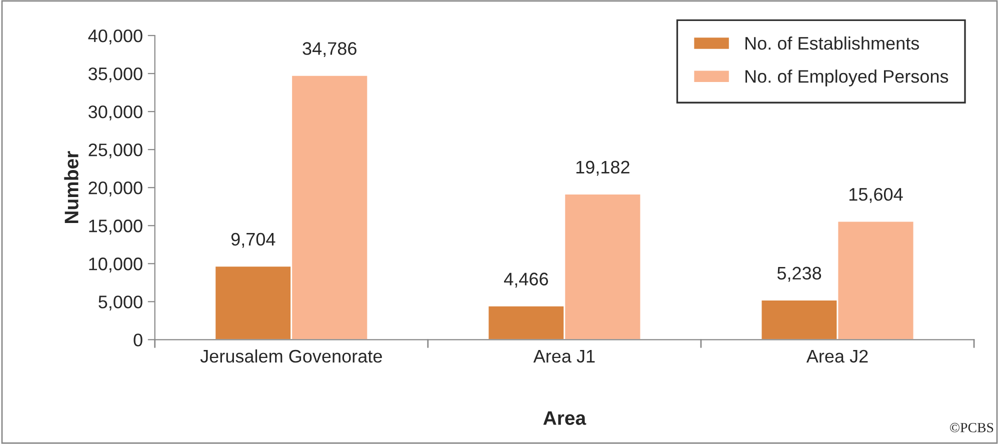  I want to click on data-label: 15,604, so click(876, 195).